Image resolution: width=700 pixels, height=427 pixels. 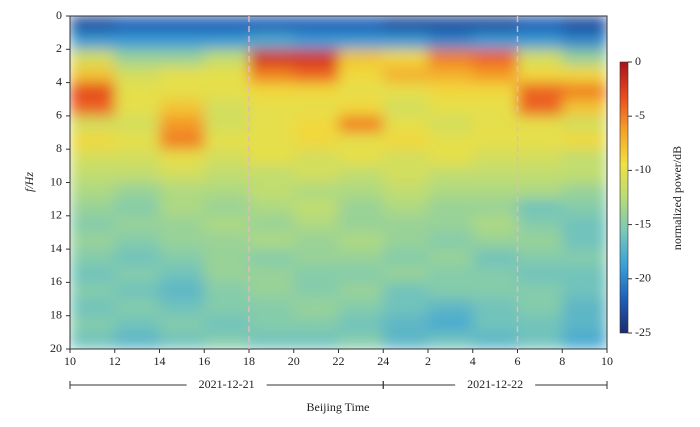 What do you see at coordinates (56, 181) in the screenshot?
I see `y-tick-label: 10` at bounding box center [56, 181].